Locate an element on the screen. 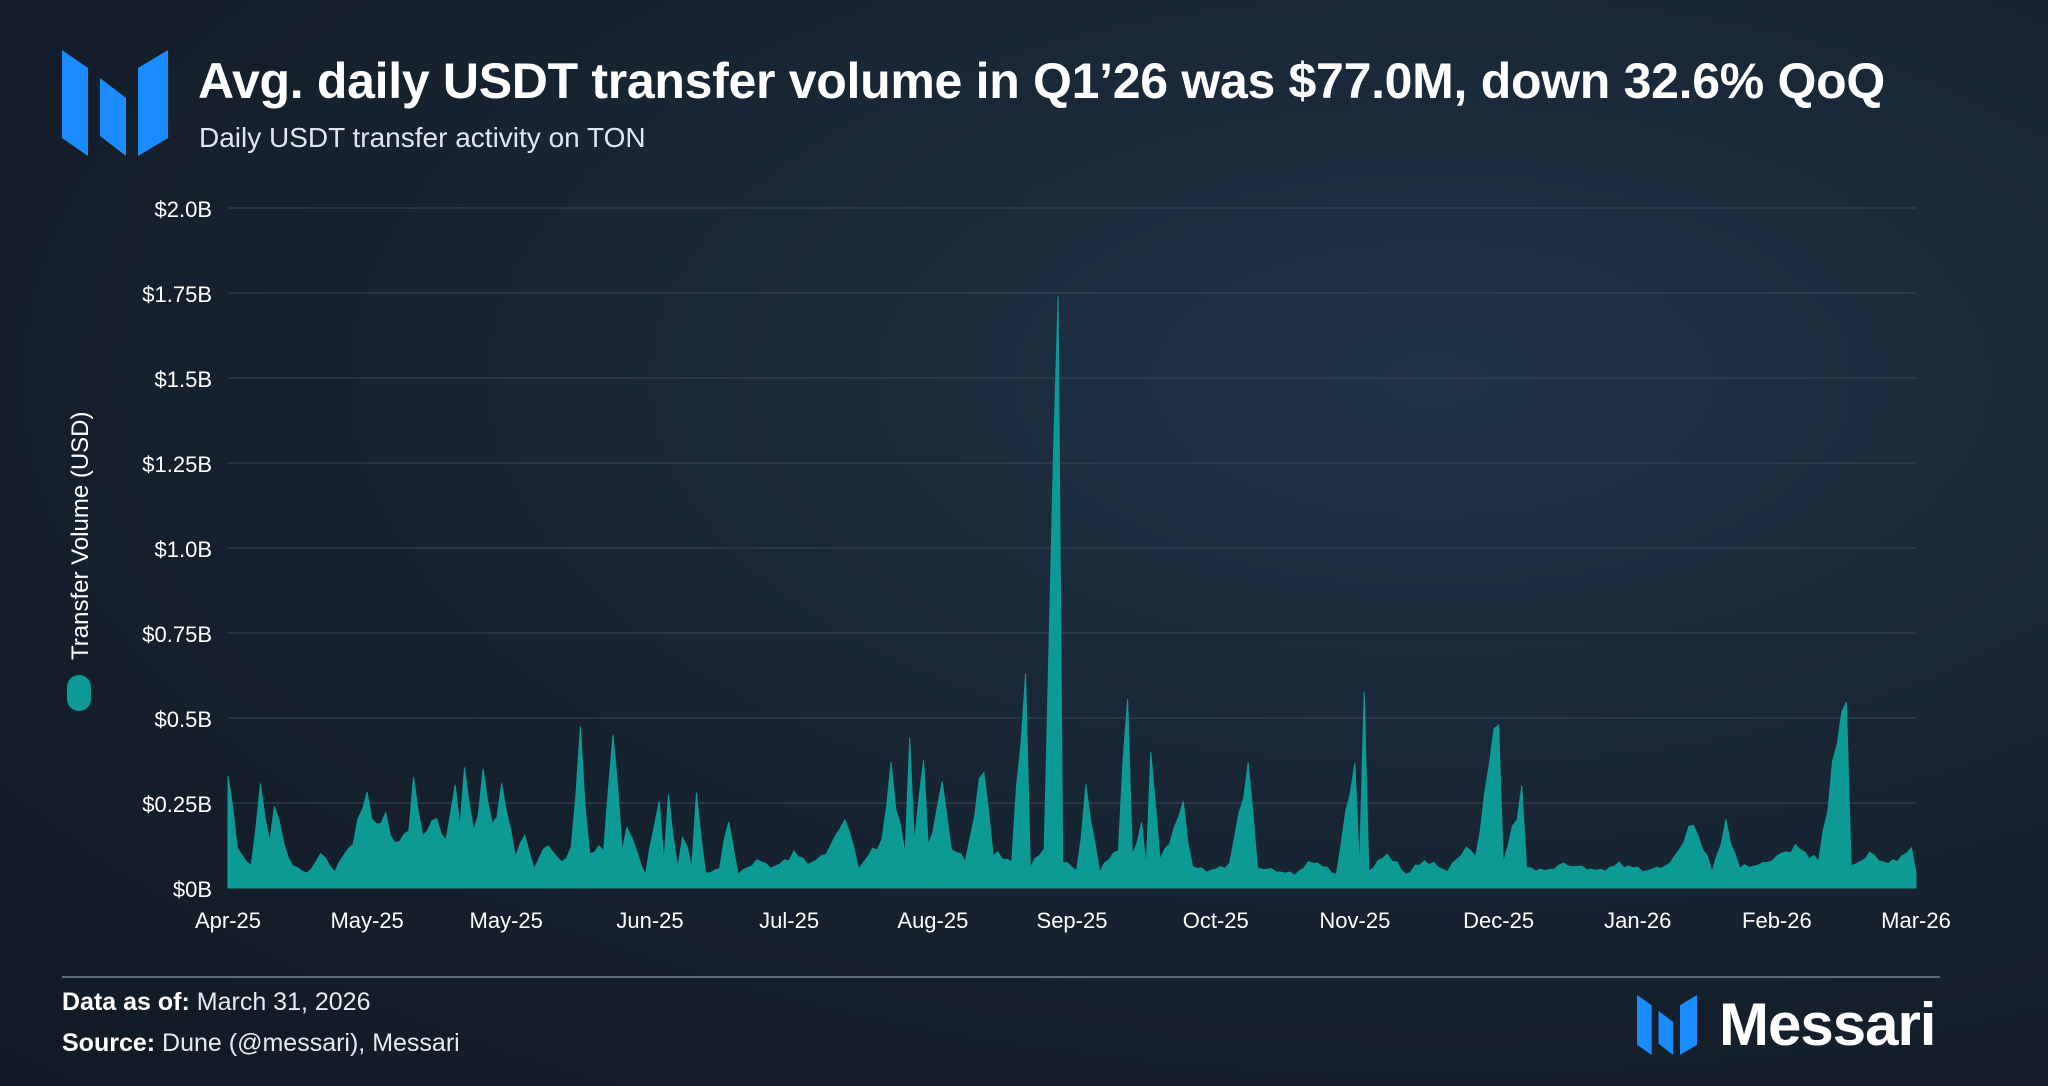  y-tick-label: $1.0B is located at coordinates (184, 549).